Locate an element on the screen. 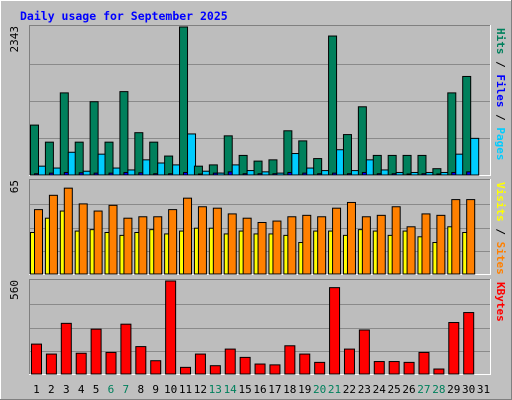 This screenshot has width=512, height=400. x-tick-label: 25 is located at coordinates (394, 389).